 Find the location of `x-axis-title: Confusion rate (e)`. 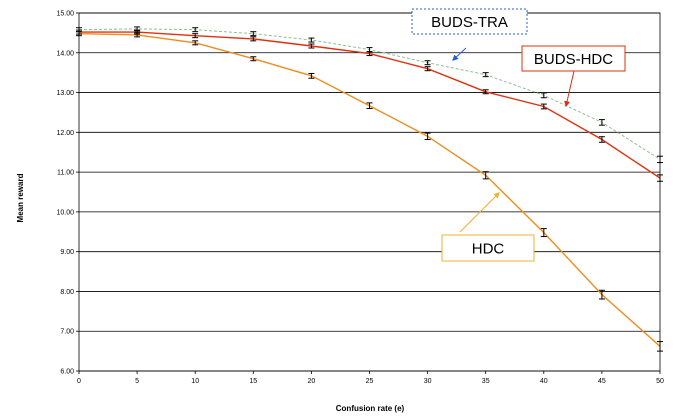

x-axis-title: Confusion rate (e) is located at coordinates (370, 408).